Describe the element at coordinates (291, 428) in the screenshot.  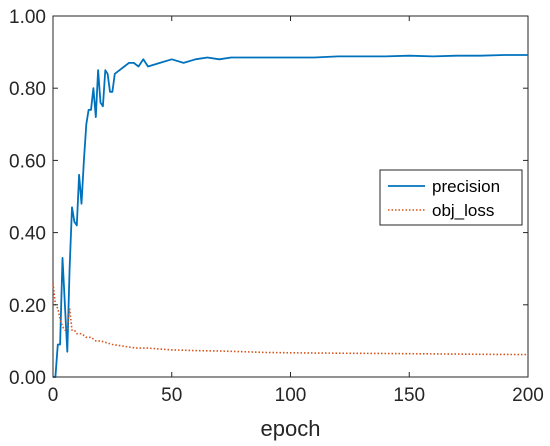
I see `x-axis-title: epoch` at that location.